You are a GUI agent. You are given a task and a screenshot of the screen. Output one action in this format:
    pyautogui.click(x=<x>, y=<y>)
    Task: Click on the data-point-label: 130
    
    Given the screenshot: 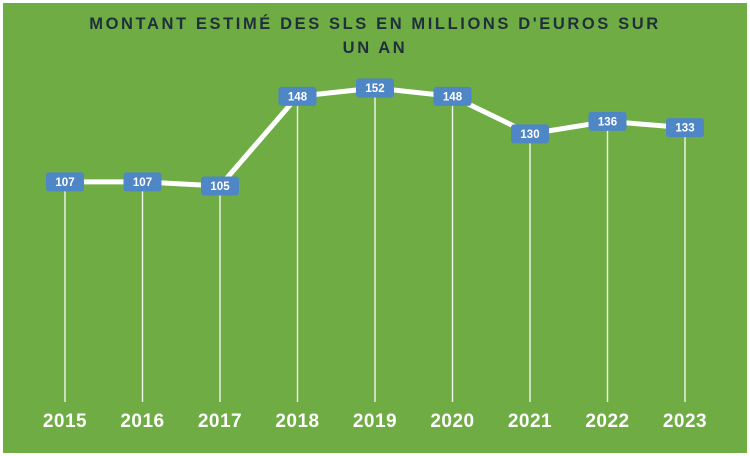 What is the action you would take?
    pyautogui.click(x=529, y=135)
    